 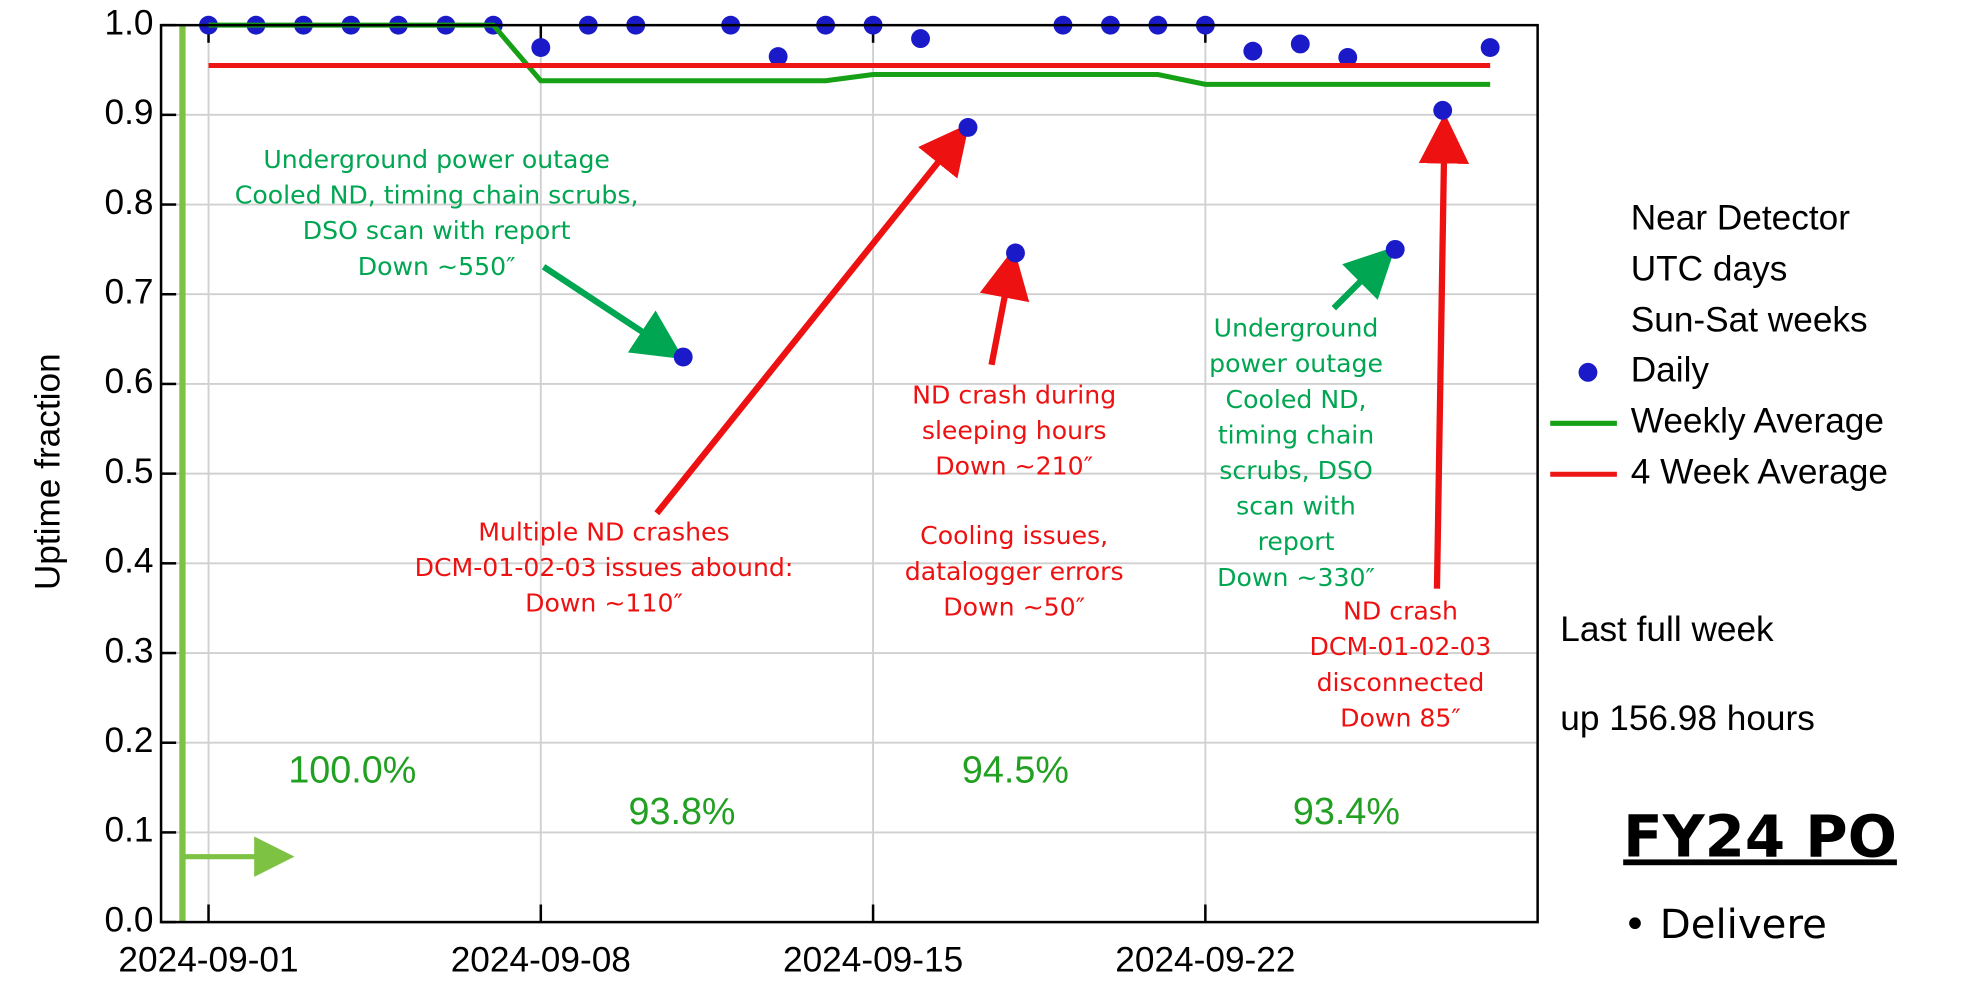 What do you see at coordinates (603, 531) in the screenshot?
I see `annotation-text: Multiple ND crashes` at bounding box center [603, 531].